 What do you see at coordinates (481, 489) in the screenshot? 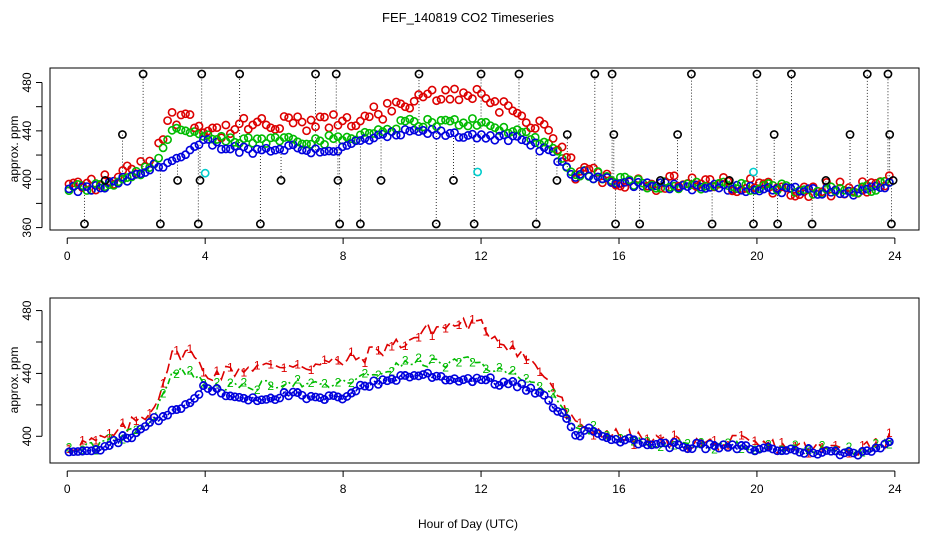
I see `bottom-x-tick-label: 12` at bounding box center [481, 489].